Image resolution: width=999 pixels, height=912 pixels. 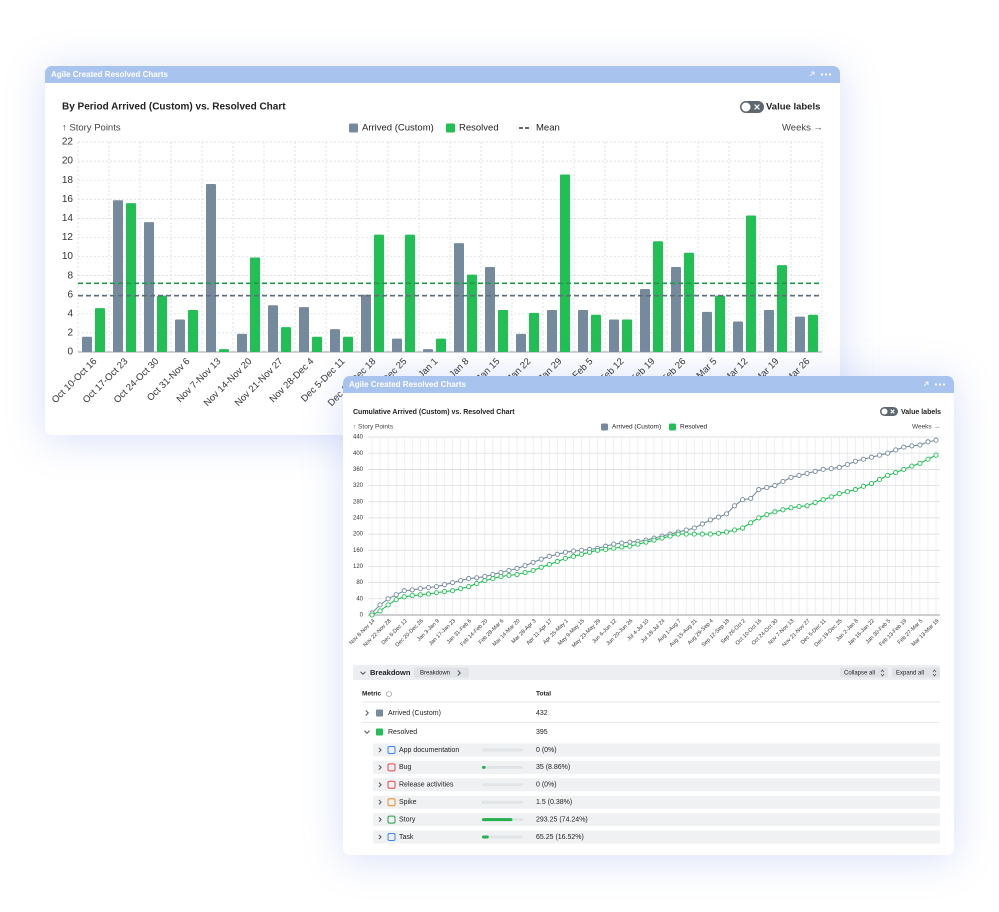 I want to click on toggle-knob, so click(x=746, y=107).